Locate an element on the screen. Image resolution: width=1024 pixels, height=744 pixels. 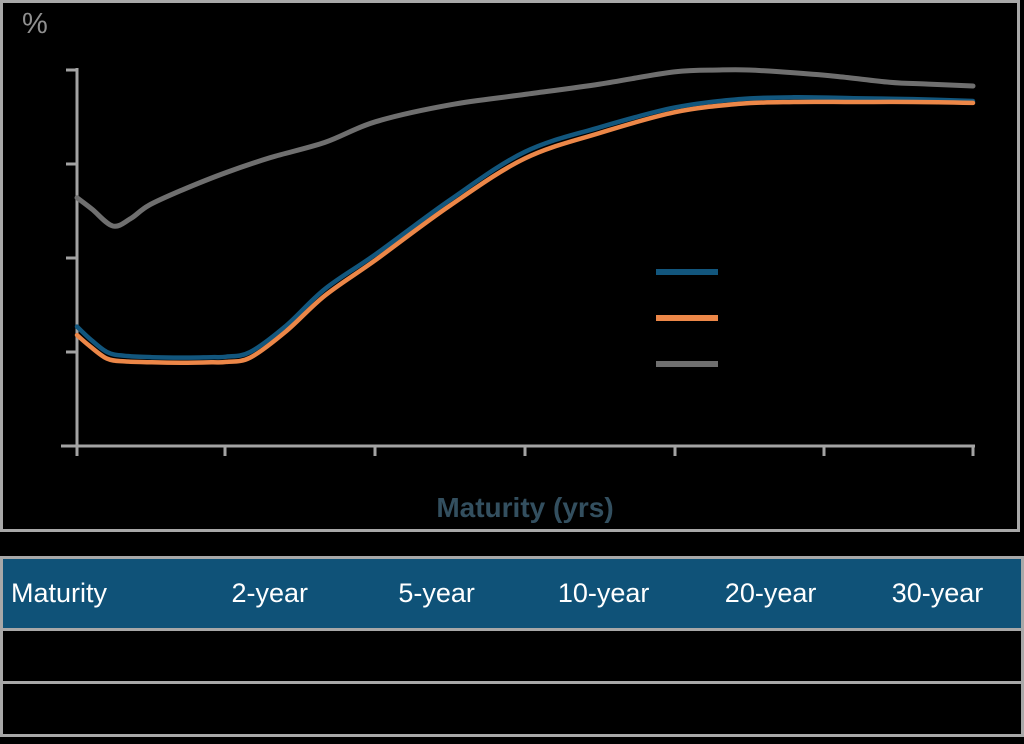
y-axis-ticks is located at coordinates (71, 211).